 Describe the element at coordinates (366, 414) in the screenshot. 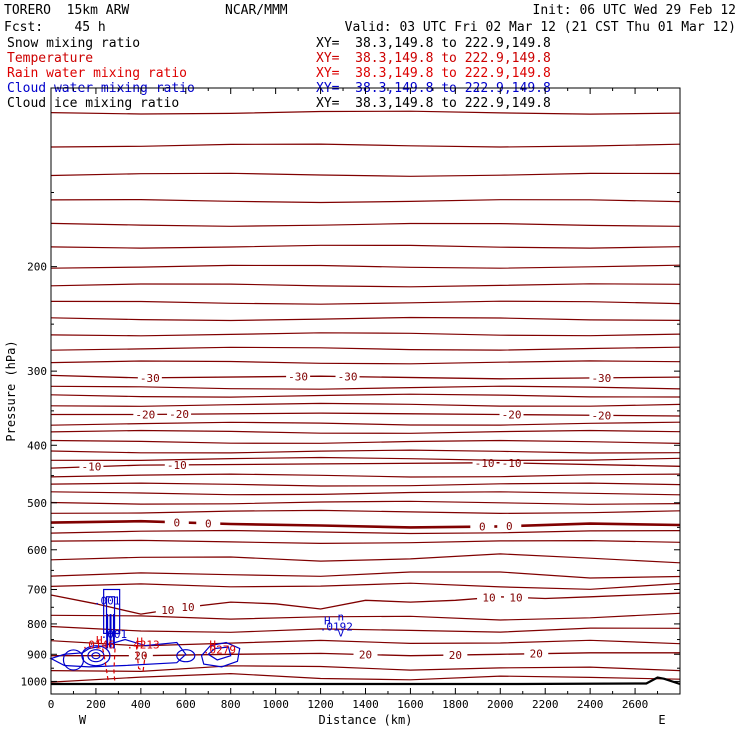

I see `temperature-contour--20` at that location.